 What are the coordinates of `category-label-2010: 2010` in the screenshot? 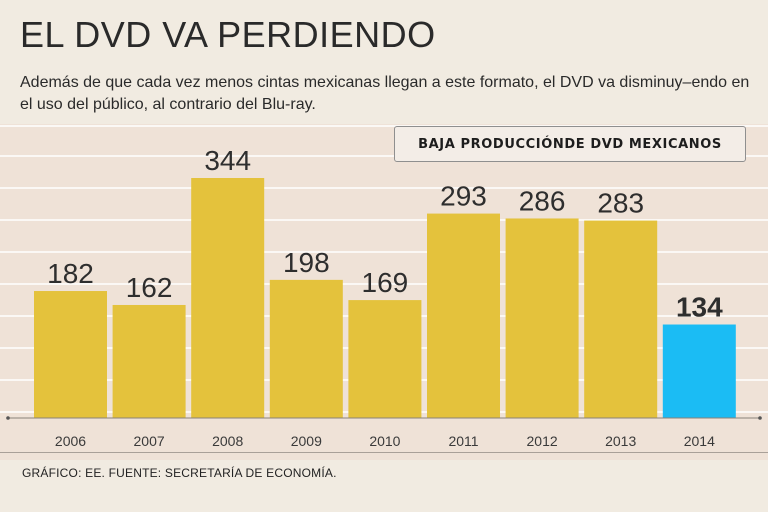 It's located at (384, 441).